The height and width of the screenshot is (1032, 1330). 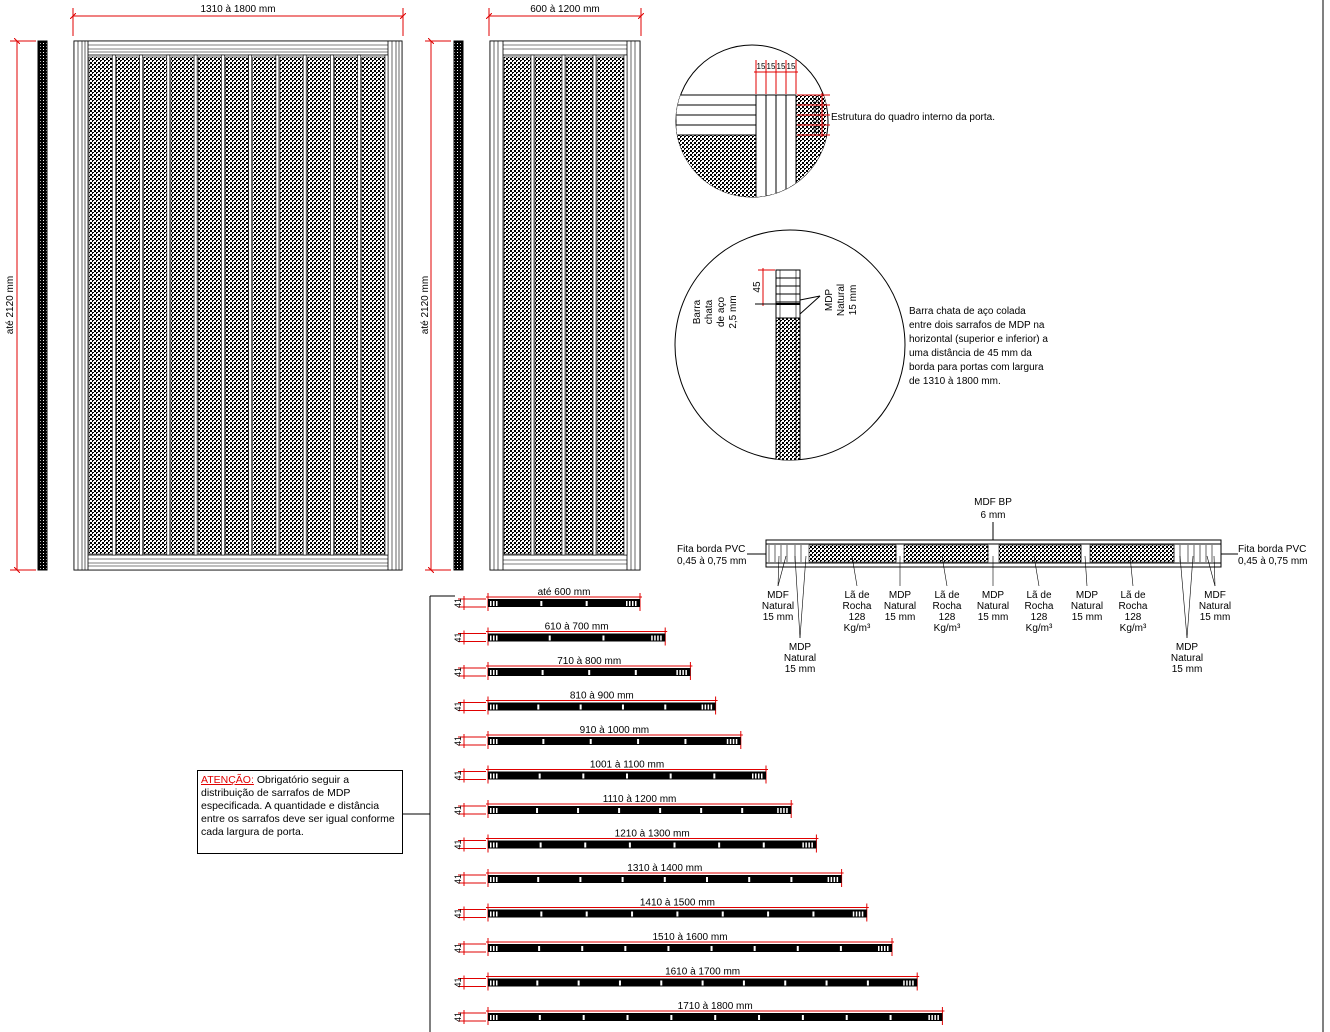 What do you see at coordinates (1215, 617) in the screenshot?
I see `section-label-11-3: 15 mm` at bounding box center [1215, 617].